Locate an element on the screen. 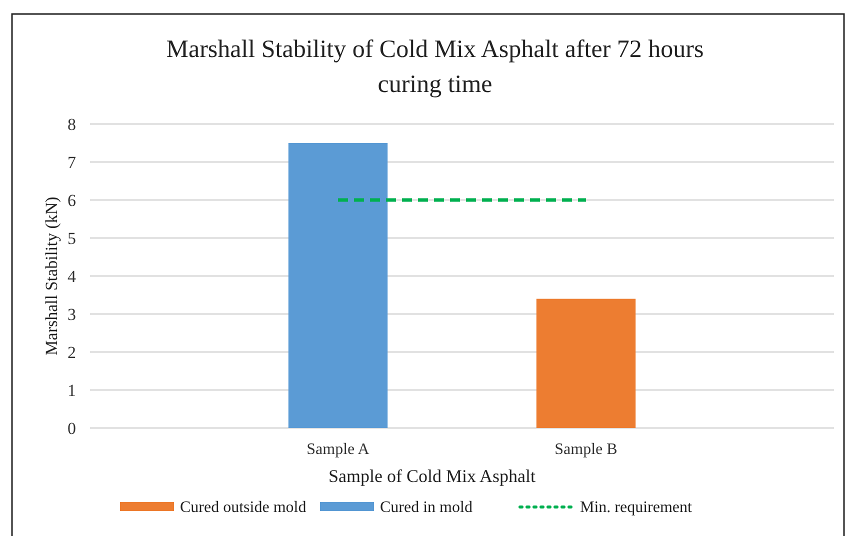 This screenshot has width=846, height=536. x-tick-label: Sample B is located at coordinates (586, 449).